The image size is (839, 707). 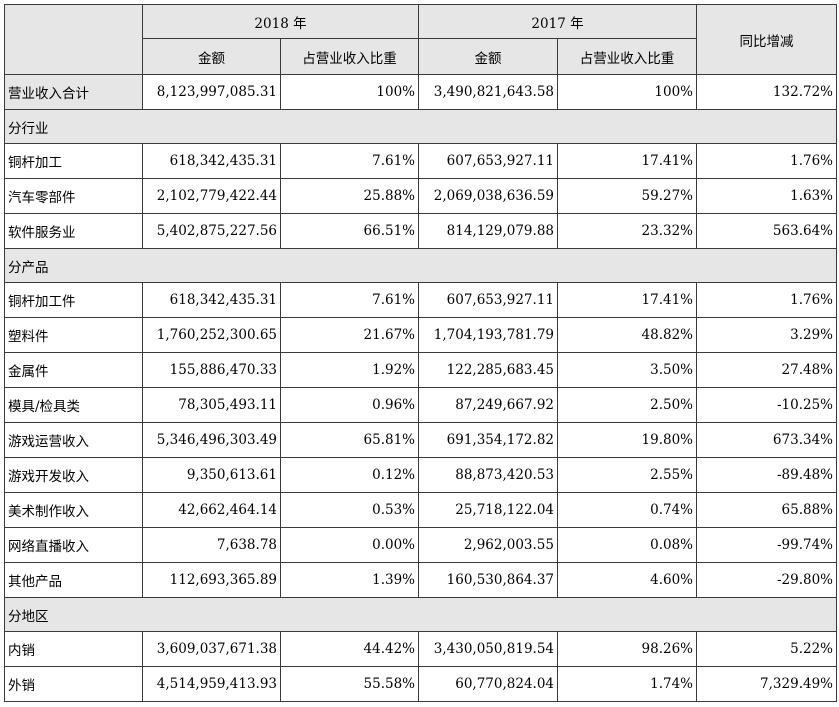 What do you see at coordinates (73, 231) in the screenshot?
I see `row-label: 软件服务业` at bounding box center [73, 231].